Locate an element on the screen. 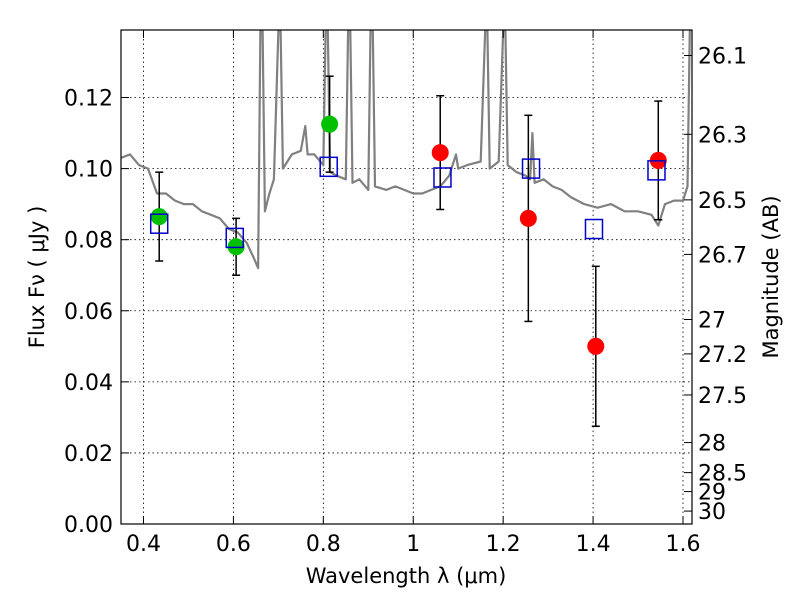  x-tick-label: 0.6 is located at coordinates (233, 544).